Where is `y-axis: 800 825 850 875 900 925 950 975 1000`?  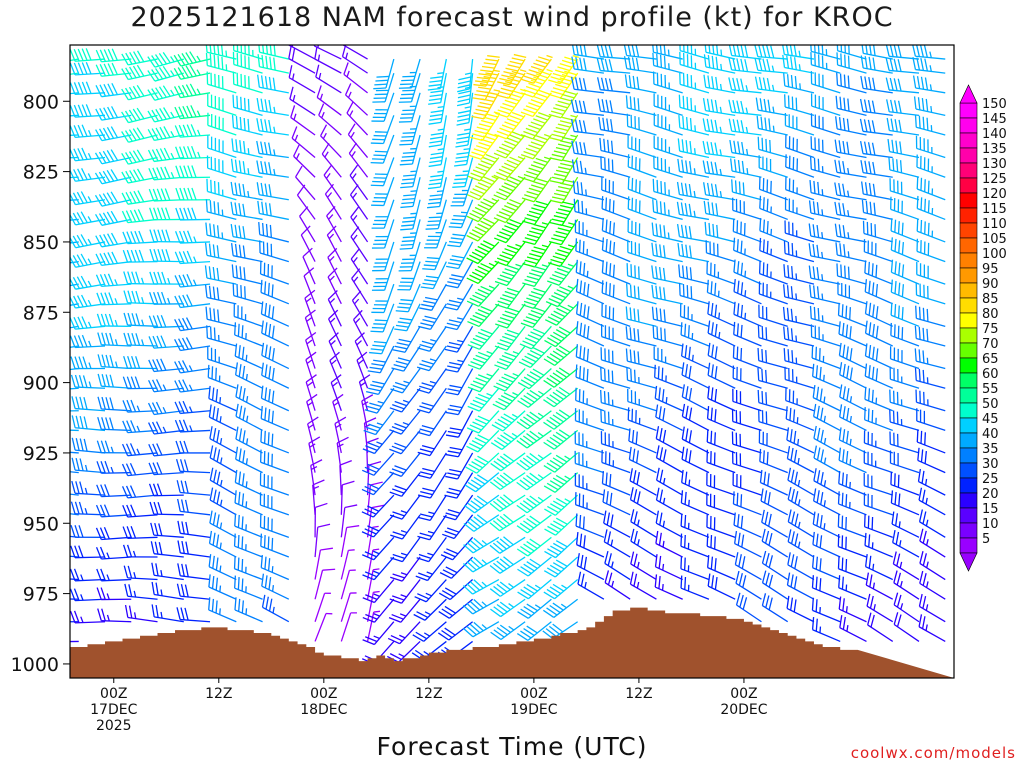 y-axis: 800 825 850 875 900 925 950 975 1000 is located at coordinates (40, 383).